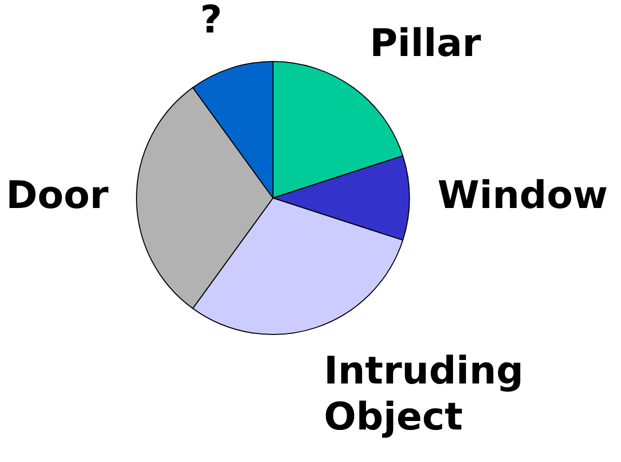 This screenshot has height=462, width=621. Describe the element at coordinates (426, 42) in the screenshot. I see `slice-label: Pillar` at that location.